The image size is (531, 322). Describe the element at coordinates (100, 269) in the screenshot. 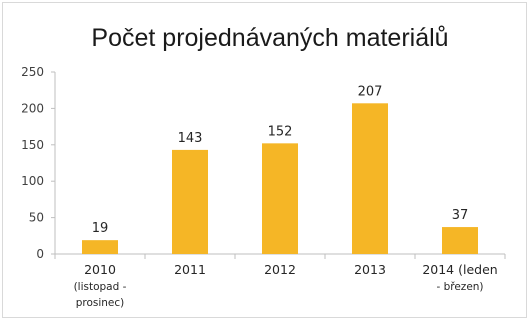

I see `category-label: 2010` at that location.